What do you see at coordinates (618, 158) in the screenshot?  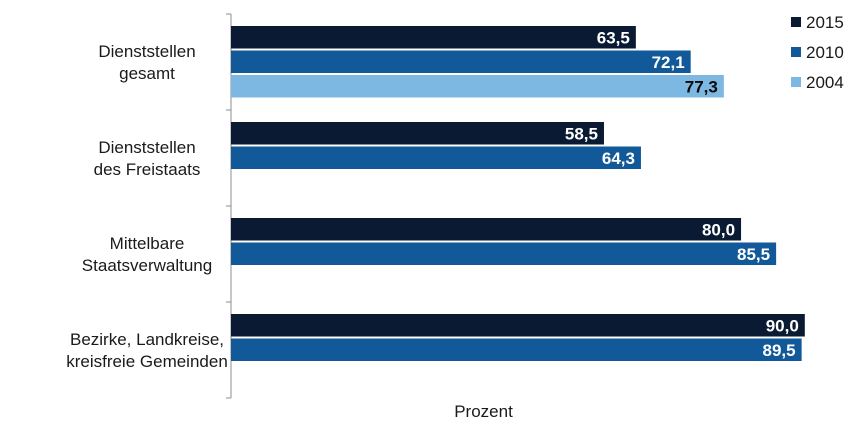 I see `data-label-2010: 64,3` at bounding box center [618, 158].